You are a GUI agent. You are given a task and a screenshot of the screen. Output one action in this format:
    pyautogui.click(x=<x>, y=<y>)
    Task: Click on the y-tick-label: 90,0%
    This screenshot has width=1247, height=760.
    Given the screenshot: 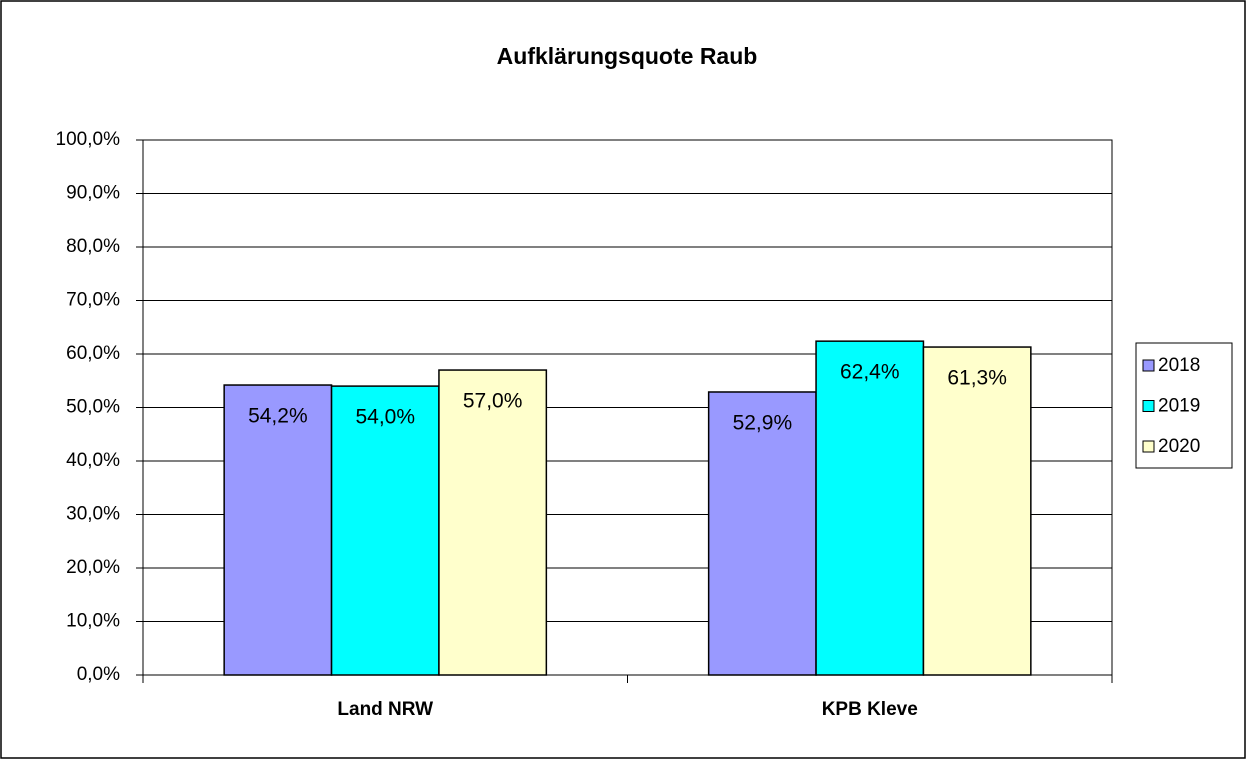 What is the action you would take?
    pyautogui.click(x=93, y=193)
    